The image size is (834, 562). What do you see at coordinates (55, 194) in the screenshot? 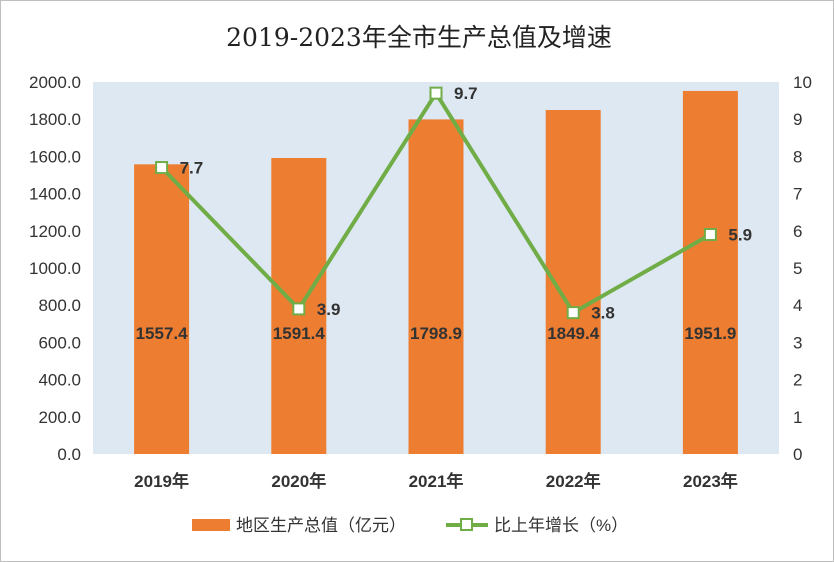
I see `left-tick-label: 1400.0` at bounding box center [55, 194].